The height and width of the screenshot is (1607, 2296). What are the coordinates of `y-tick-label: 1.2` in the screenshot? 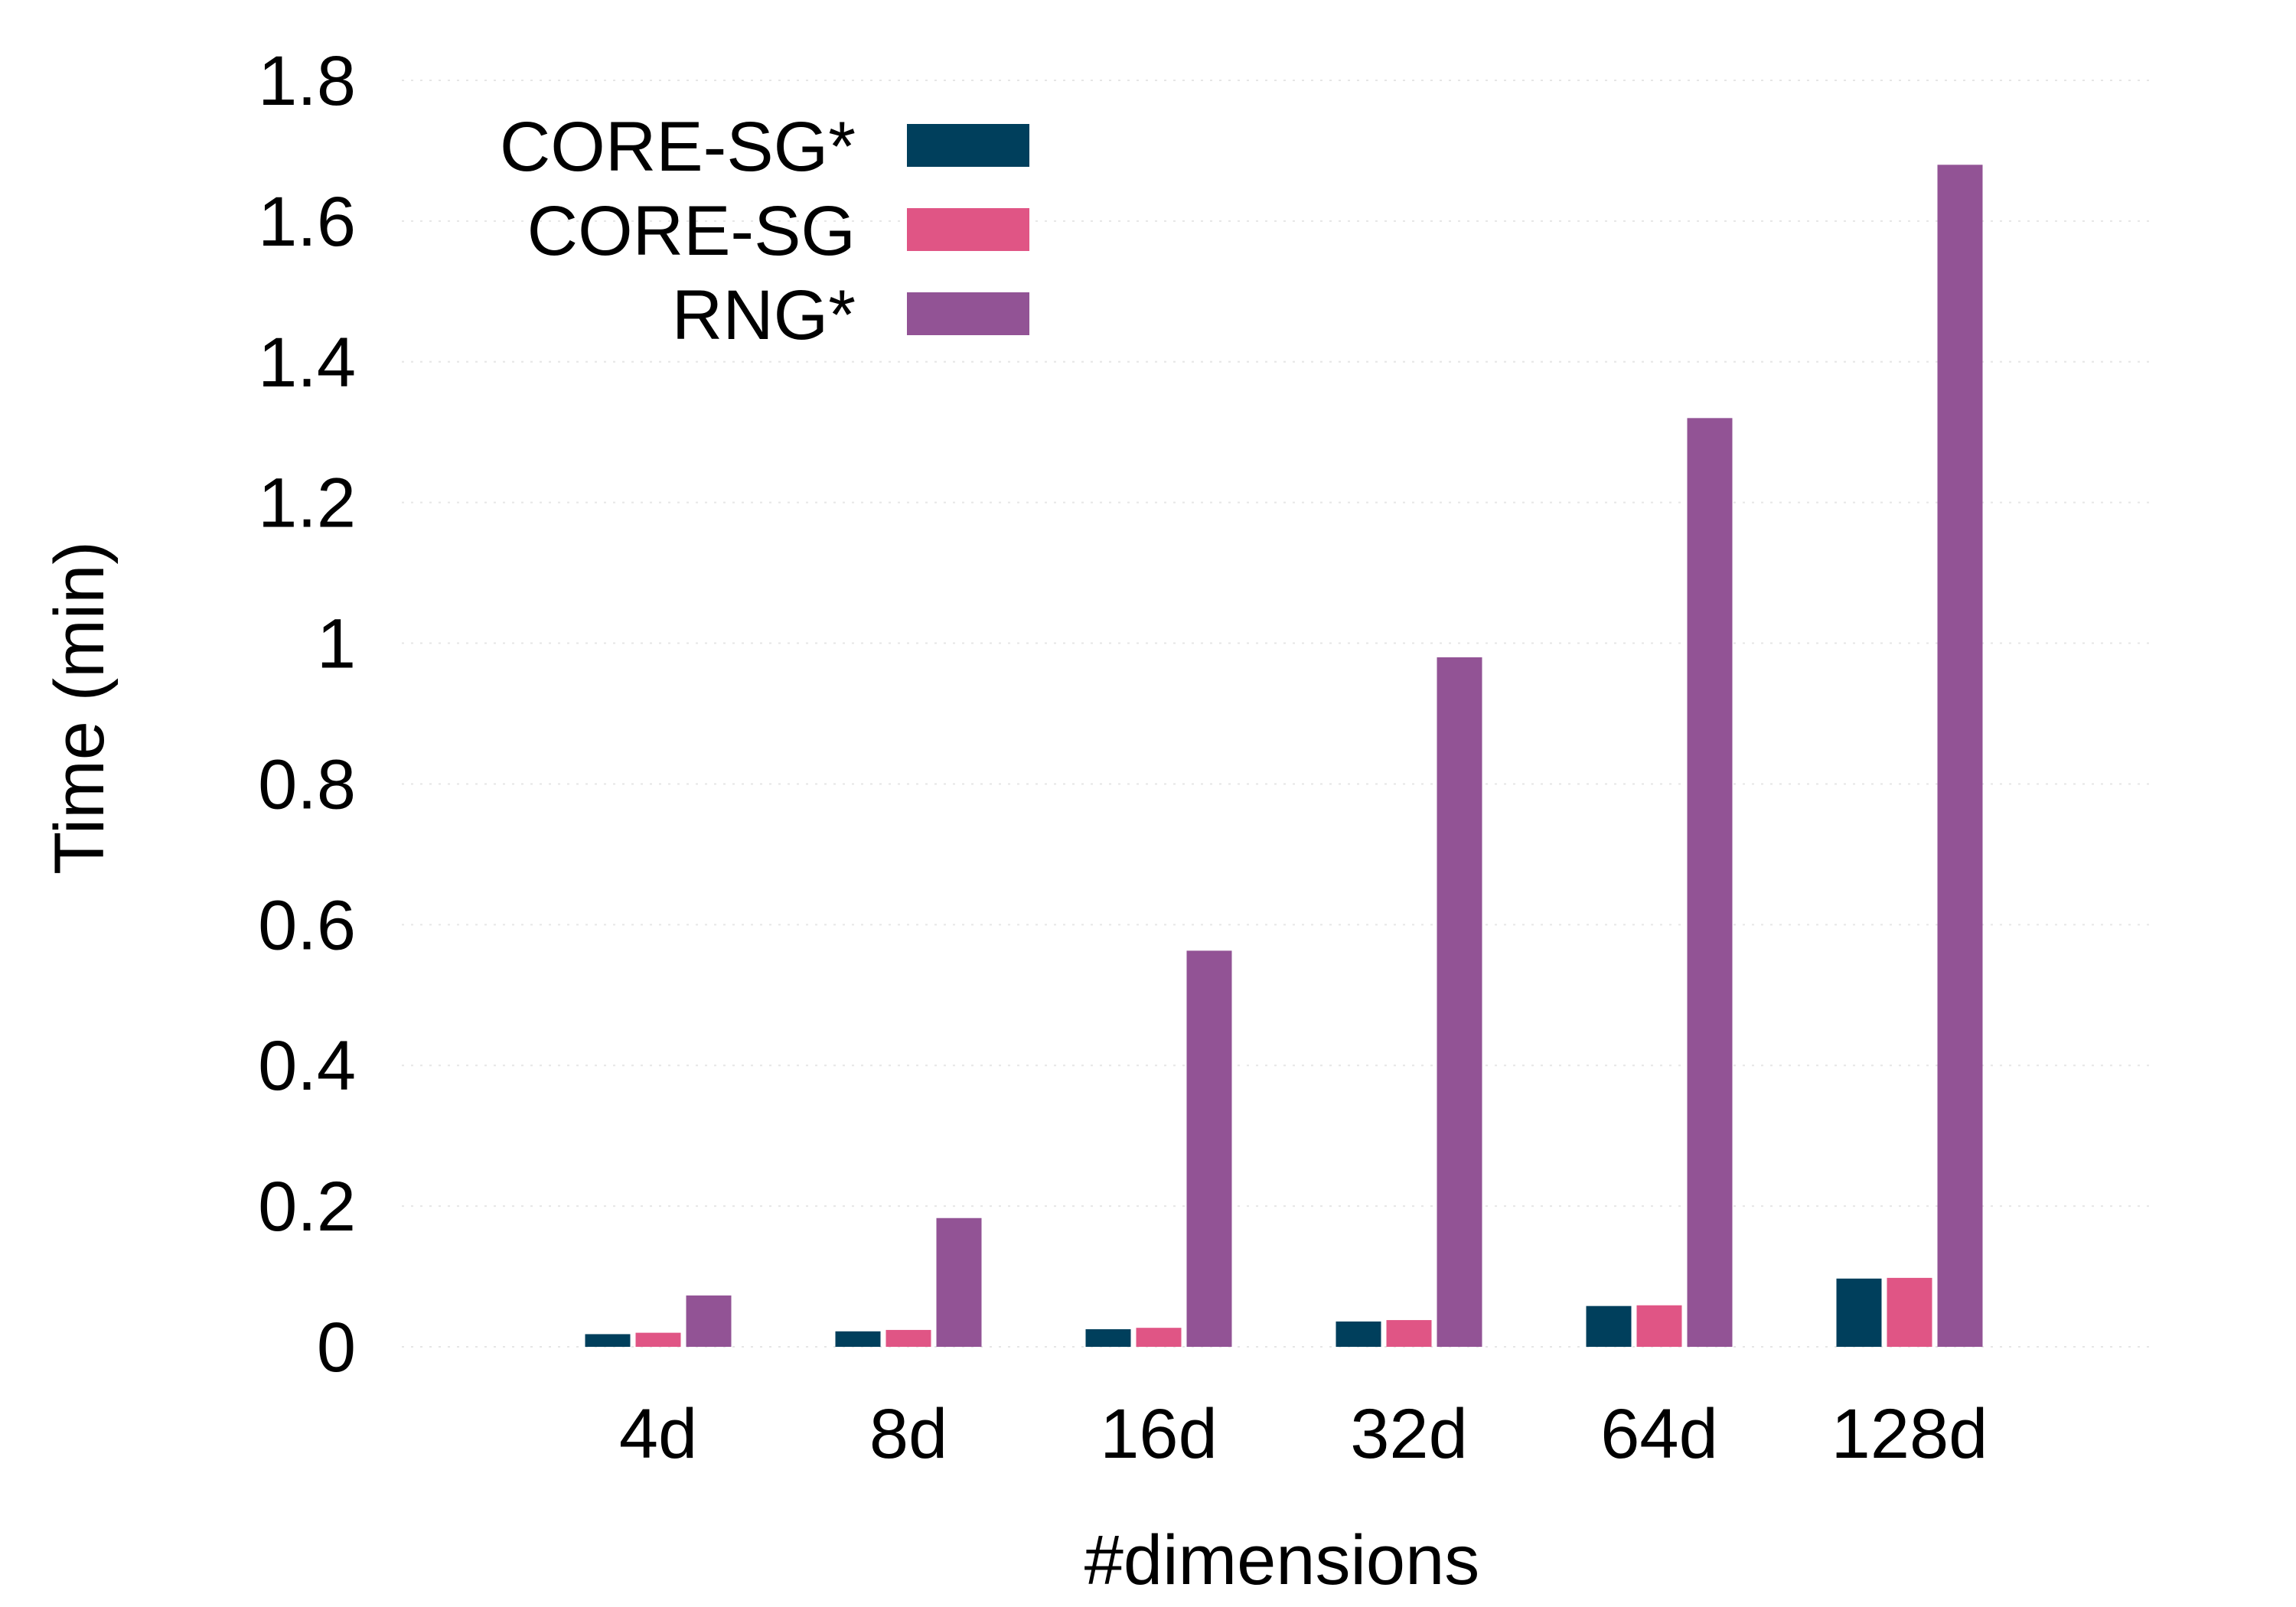 It's located at (307, 504).